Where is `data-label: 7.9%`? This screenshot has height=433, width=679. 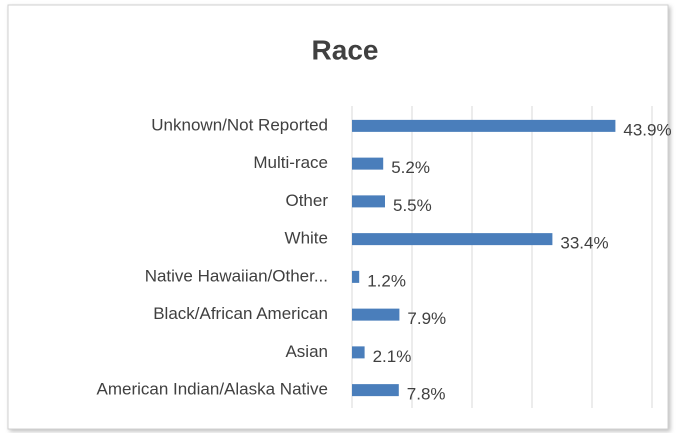 data-label: 7.9% is located at coordinates (426, 318).